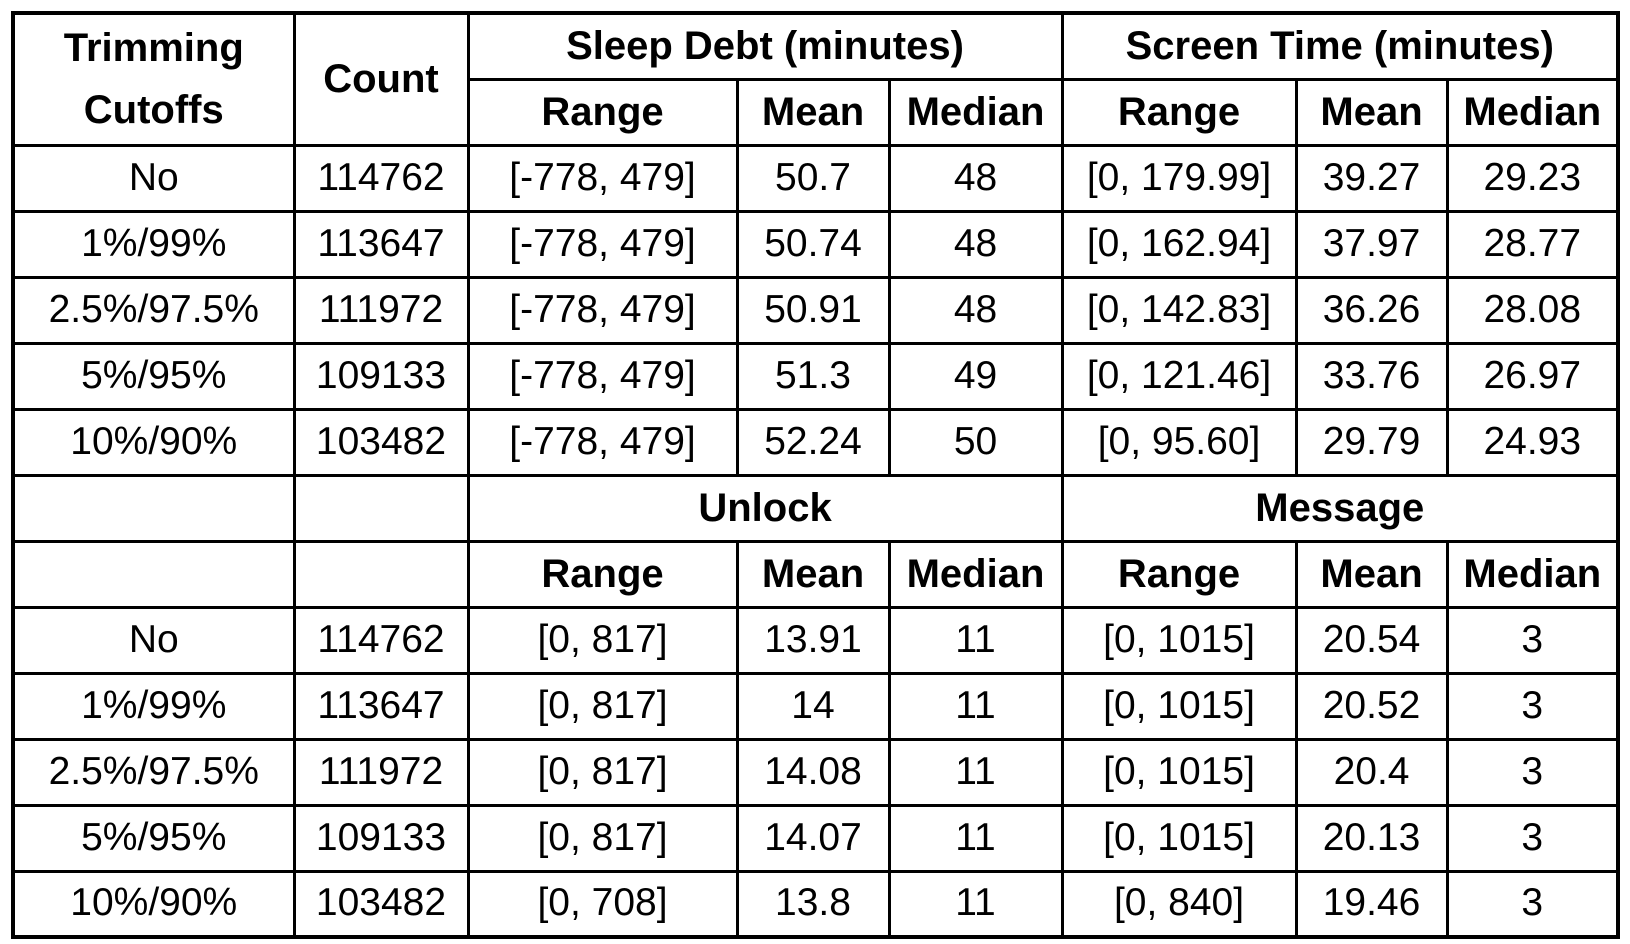 Image resolution: width=1630 pixels, height=944 pixels. What do you see at coordinates (813, 904) in the screenshot?
I see `unlock-mean-cell: 13.8` at bounding box center [813, 904].